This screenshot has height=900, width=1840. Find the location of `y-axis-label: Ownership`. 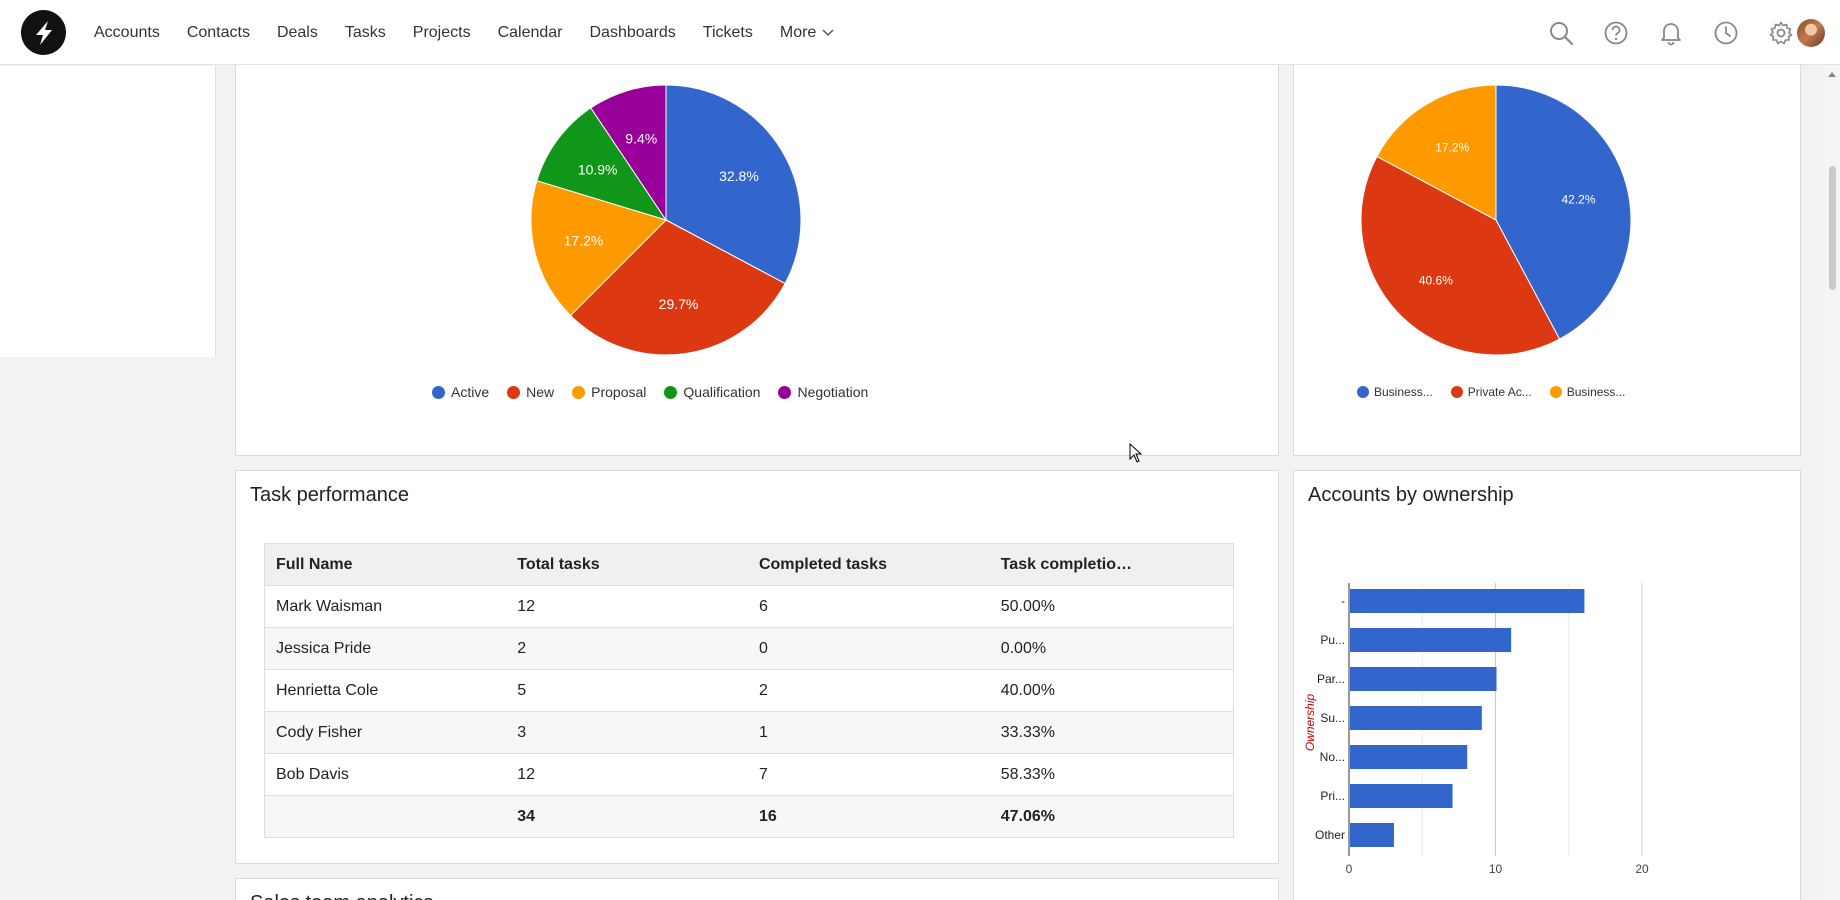

y-axis-label: Ownership is located at coordinates (1310, 722).